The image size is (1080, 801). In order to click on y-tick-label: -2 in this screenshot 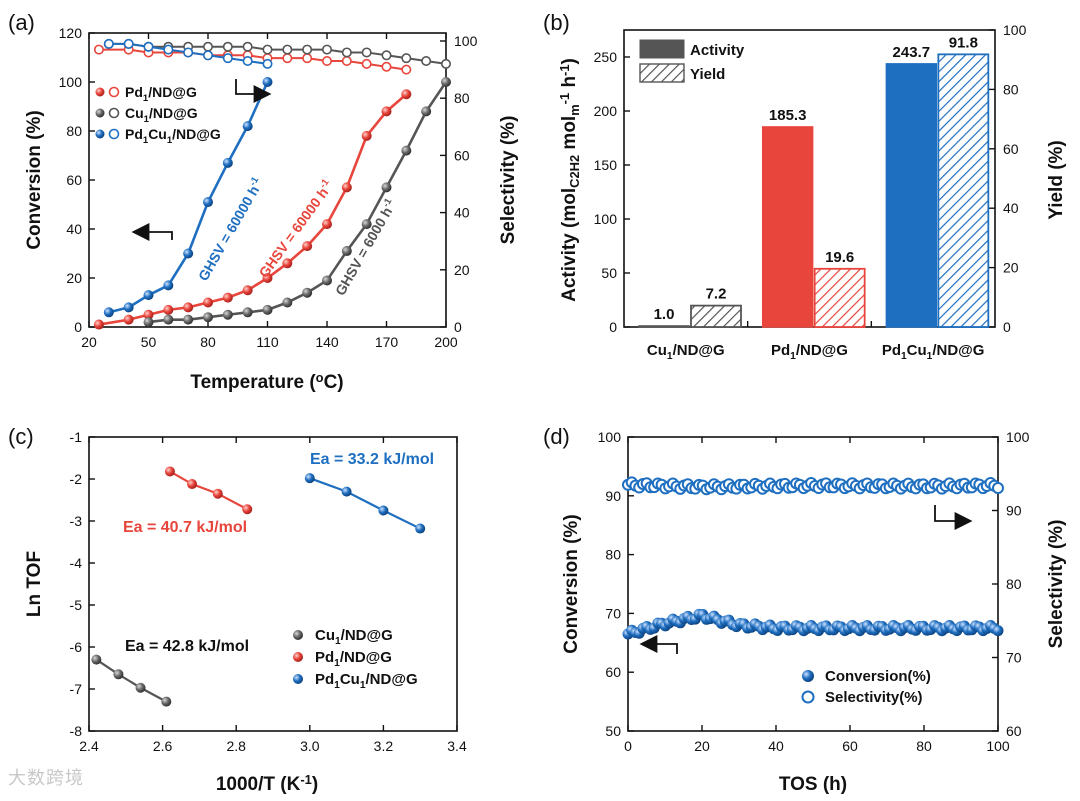, I will do `click(76, 479)`.